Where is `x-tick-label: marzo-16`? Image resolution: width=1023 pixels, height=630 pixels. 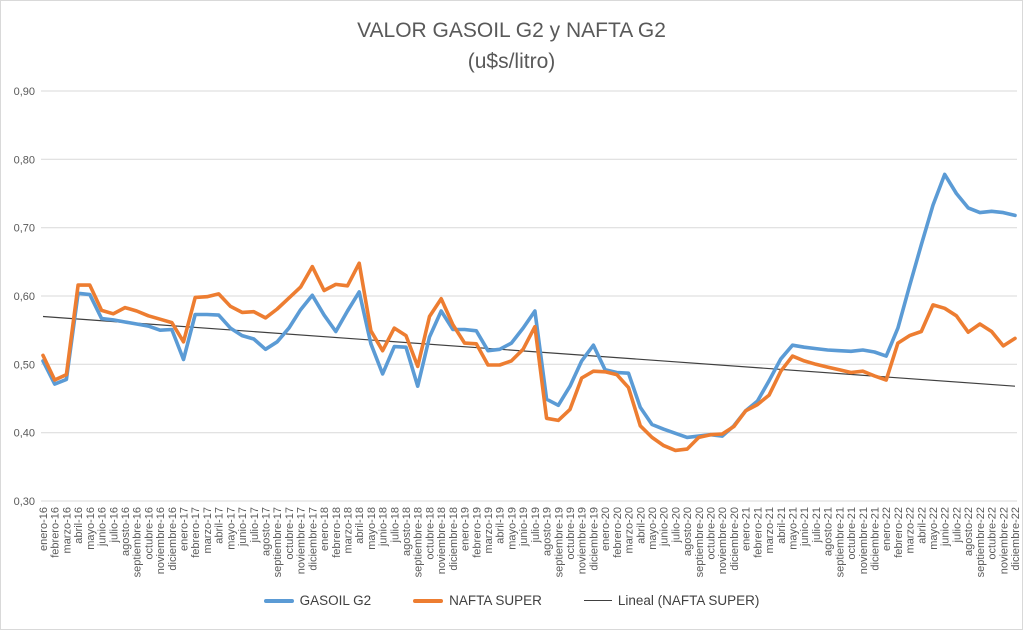 x-tick-label: marzo-16 is located at coordinates (67, 530).